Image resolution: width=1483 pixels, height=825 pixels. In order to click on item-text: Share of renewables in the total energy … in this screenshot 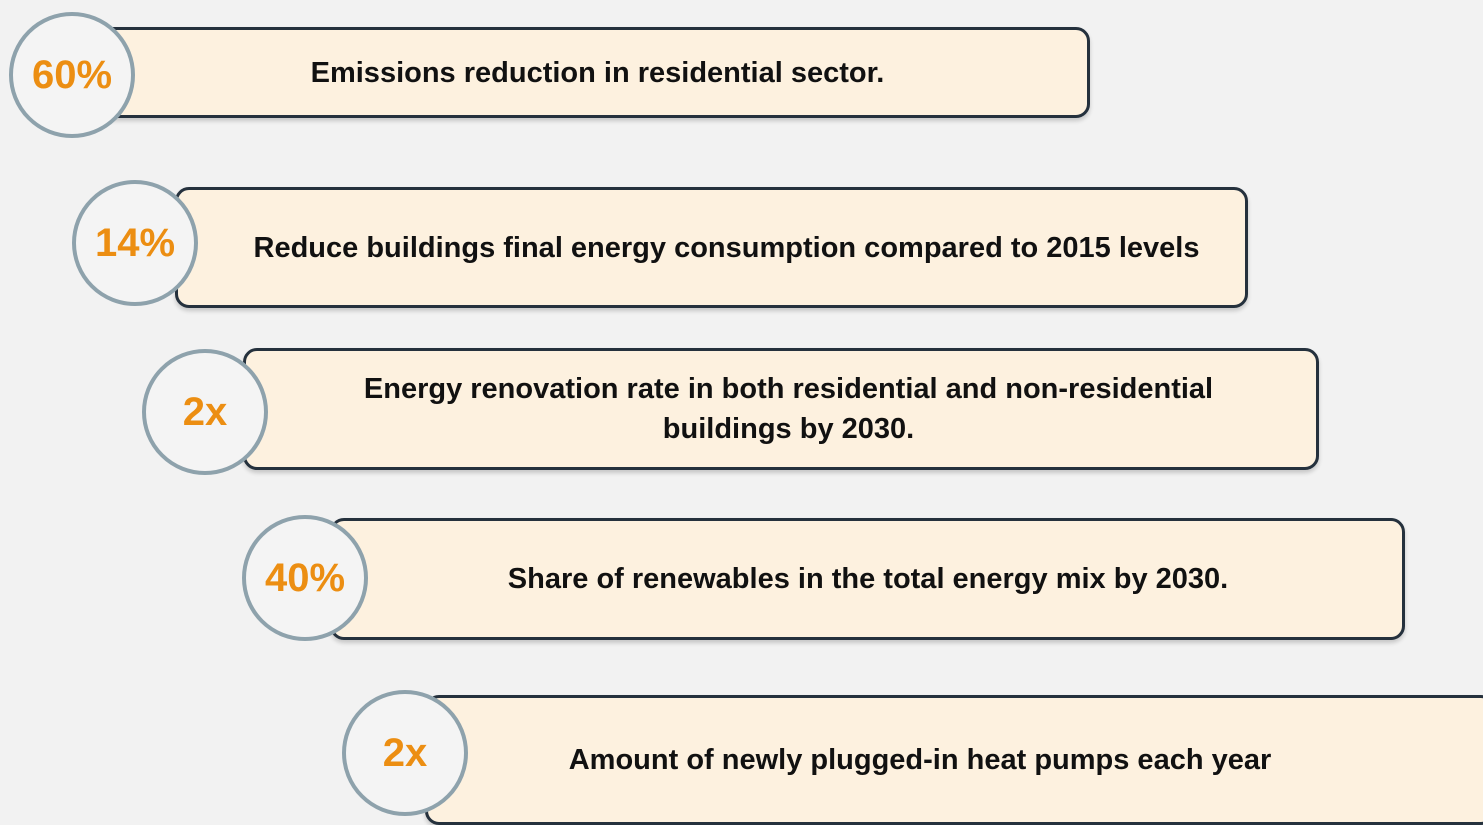, I will do `click(868, 579)`.